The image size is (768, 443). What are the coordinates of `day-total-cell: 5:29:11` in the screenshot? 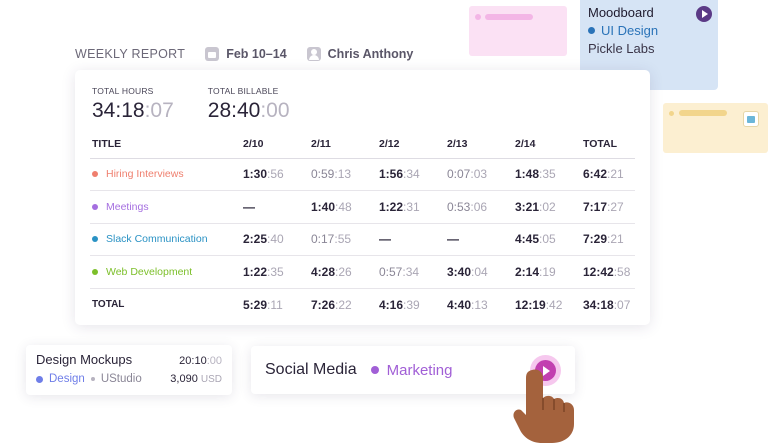 It's located at (275, 304).